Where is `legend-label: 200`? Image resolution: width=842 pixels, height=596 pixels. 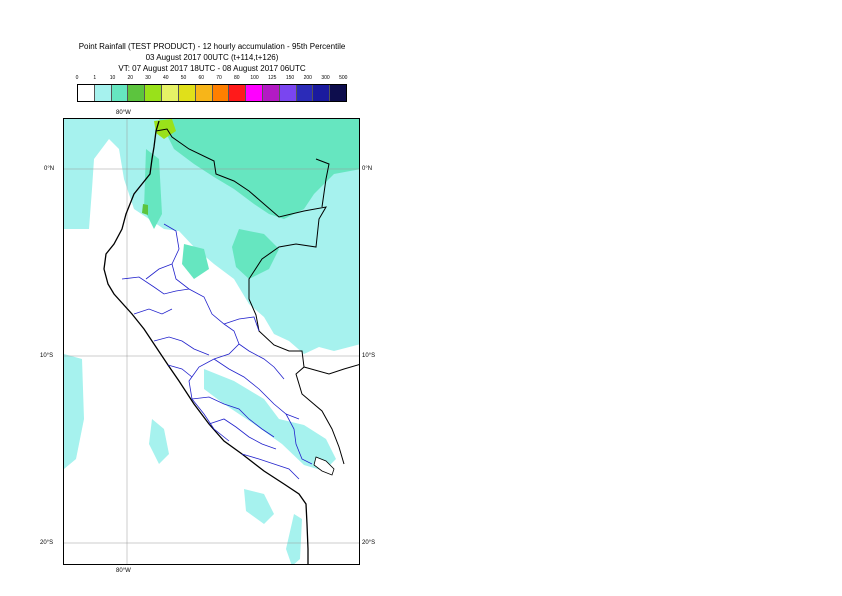
legend-label: 200 is located at coordinates (307, 78).